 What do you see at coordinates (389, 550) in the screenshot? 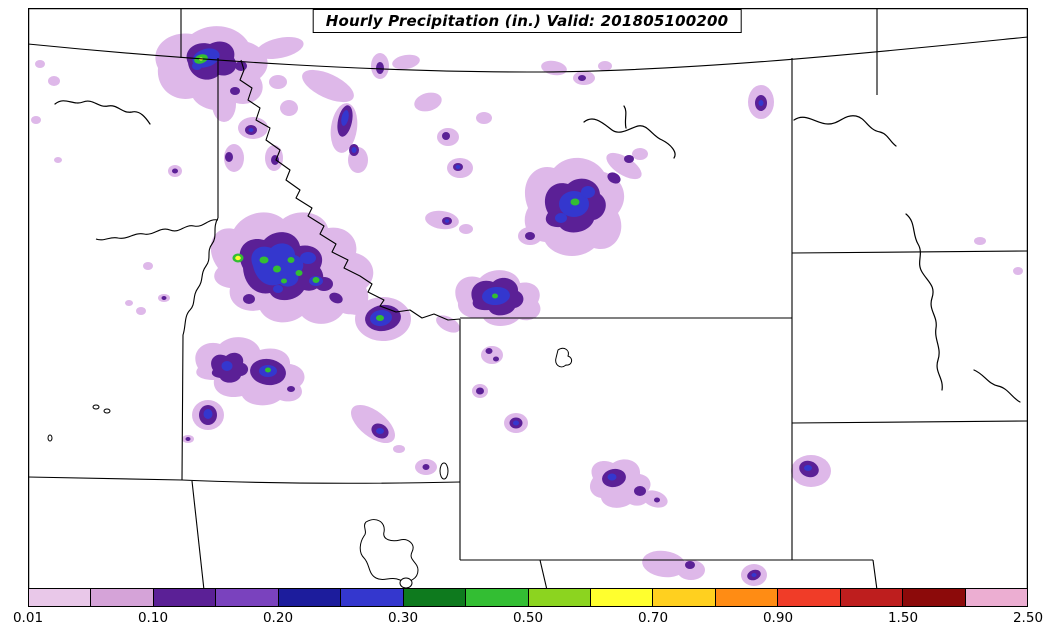
I see `great-salt-lake` at bounding box center [389, 550].